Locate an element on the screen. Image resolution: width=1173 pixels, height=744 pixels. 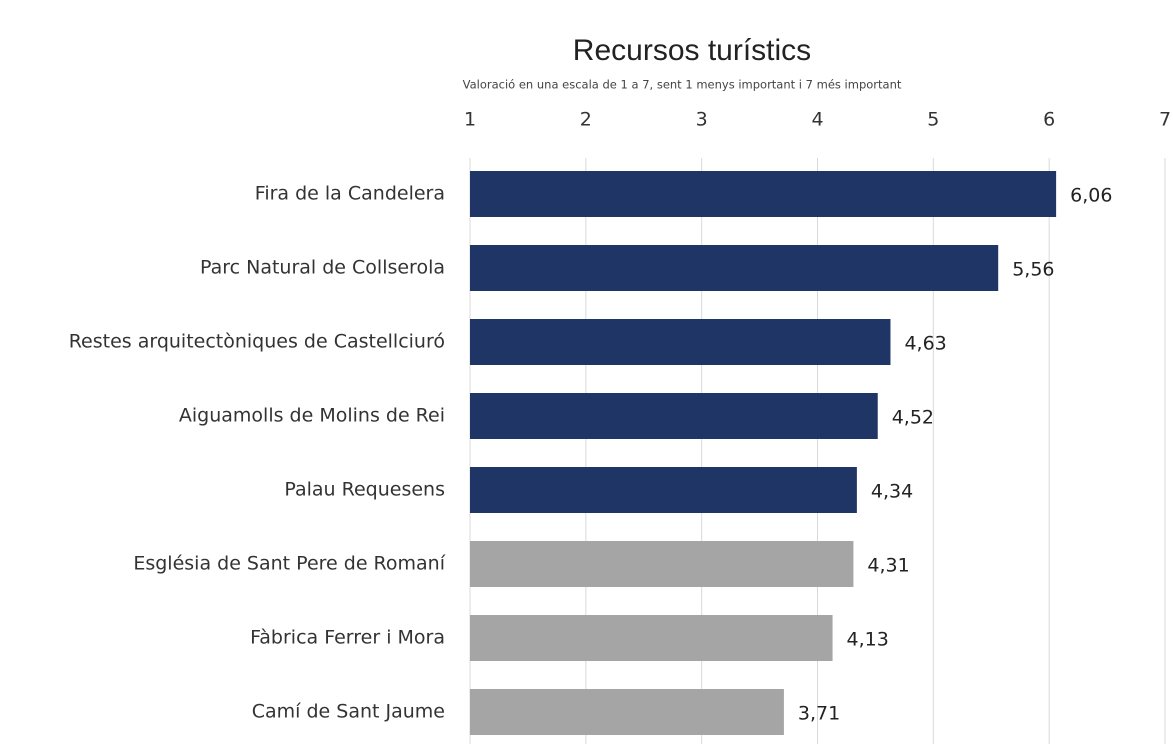
x-tick-label: 4 is located at coordinates (817, 120).